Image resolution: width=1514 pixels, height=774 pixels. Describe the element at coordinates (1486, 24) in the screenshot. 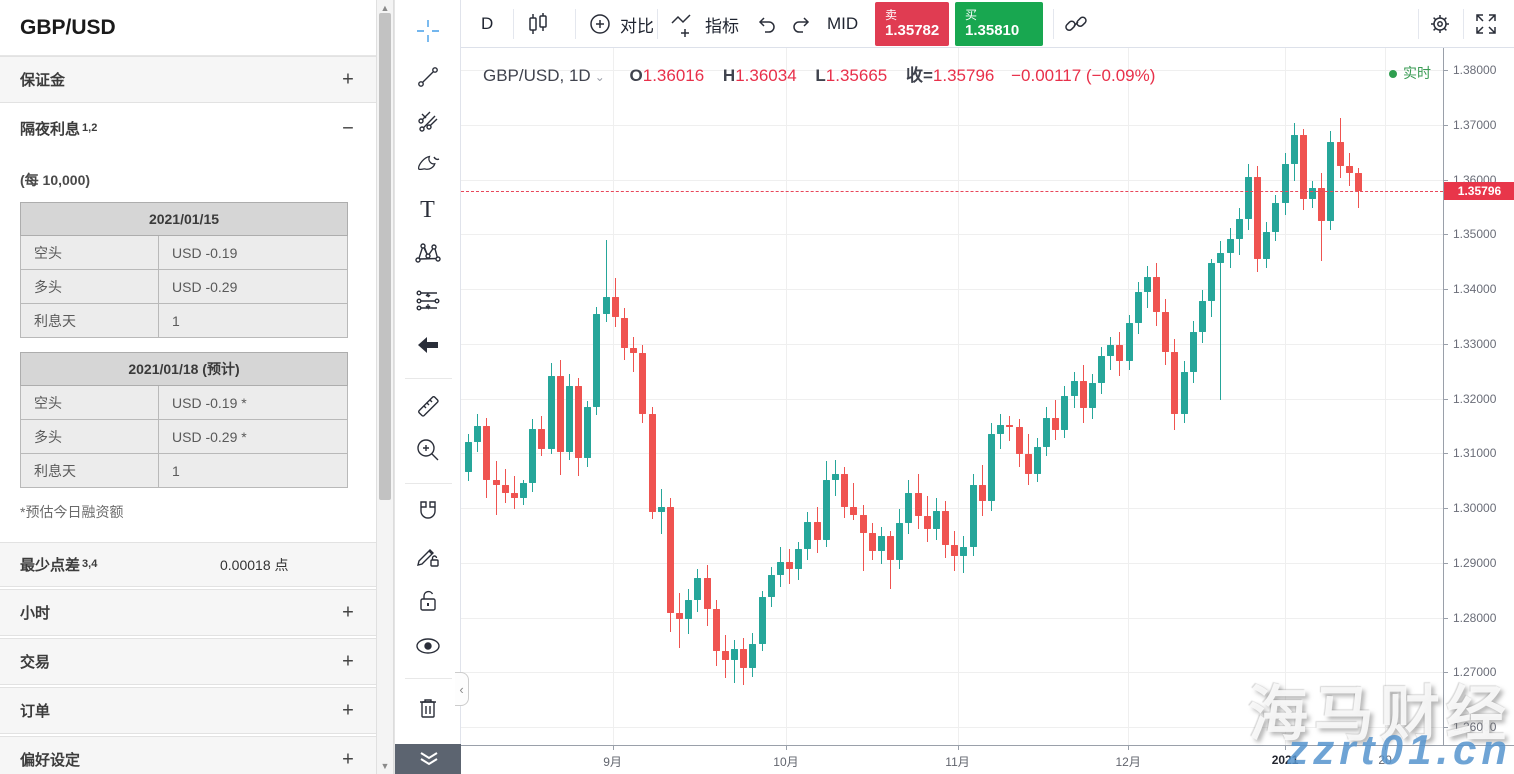

I see `fullscreen-icon` at that location.